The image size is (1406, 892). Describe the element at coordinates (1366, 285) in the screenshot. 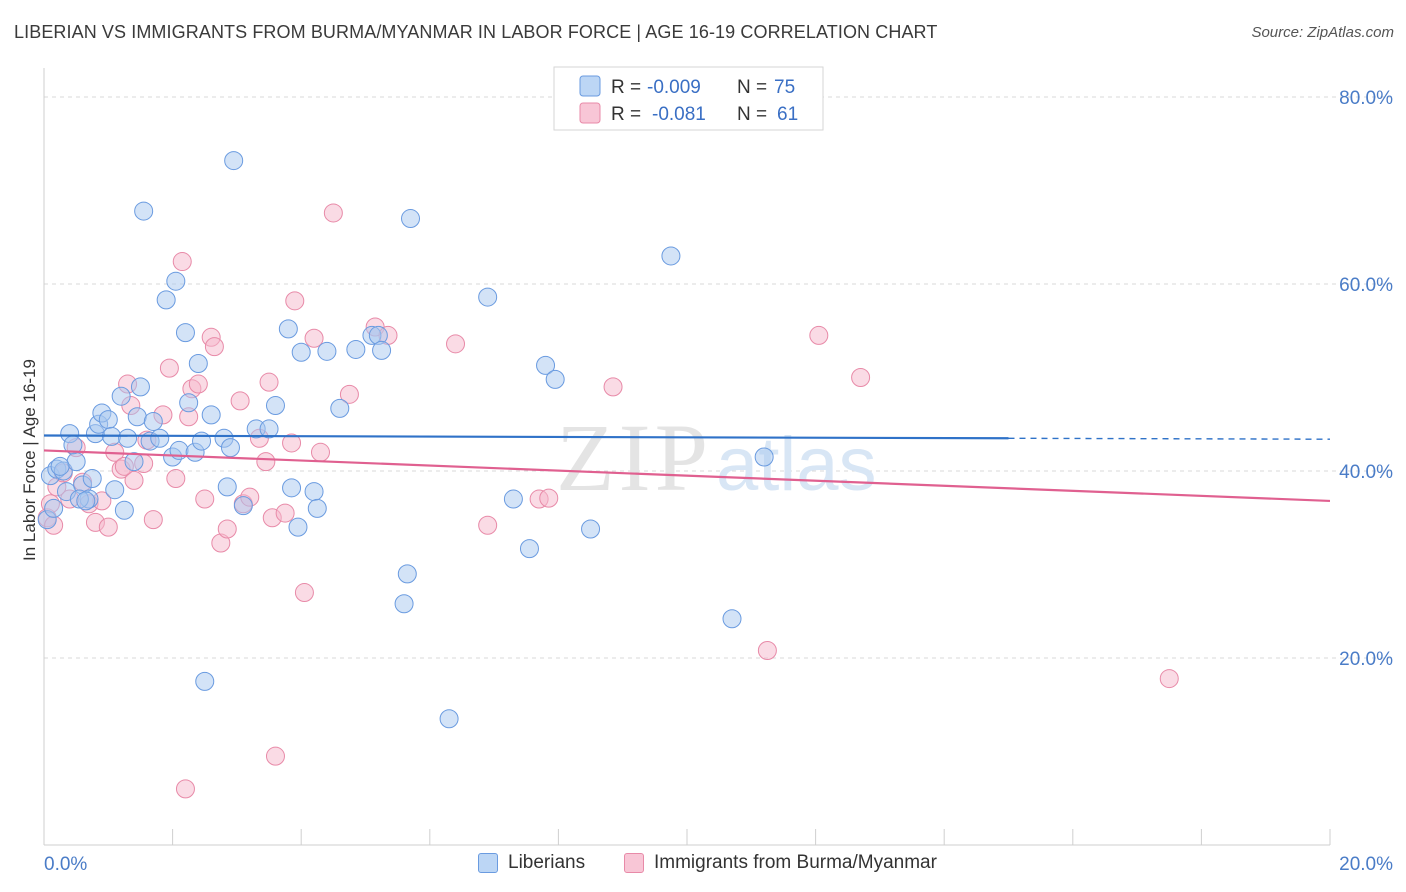

I see `y-tick-label-2: 60.0%` at that location.